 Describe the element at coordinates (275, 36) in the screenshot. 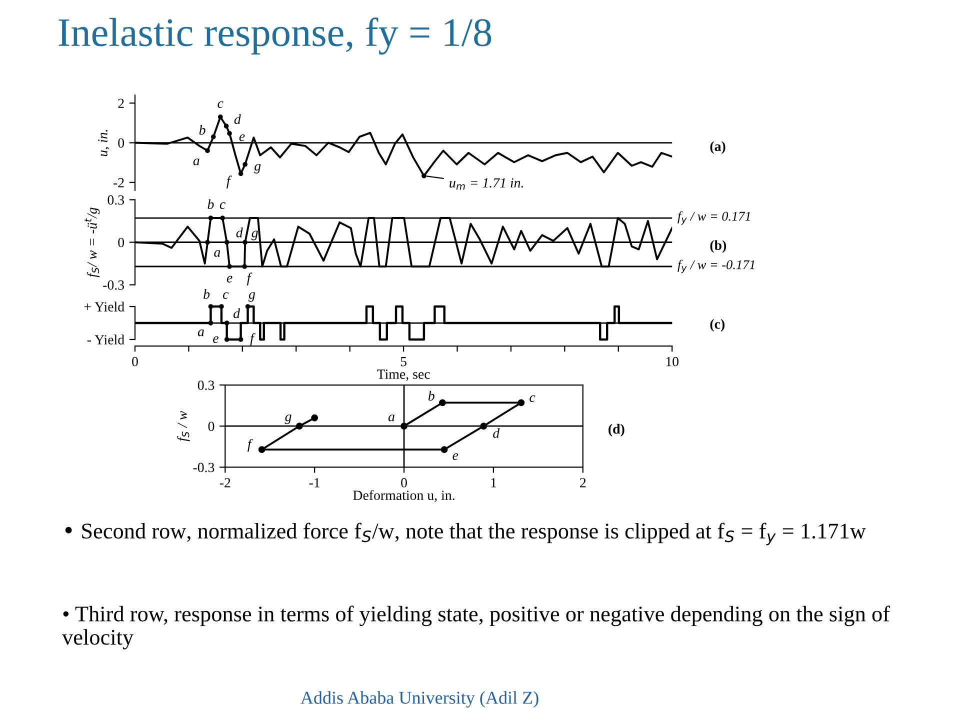

I see `chart-title: Inelastic response, fy = 1/8` at that location.